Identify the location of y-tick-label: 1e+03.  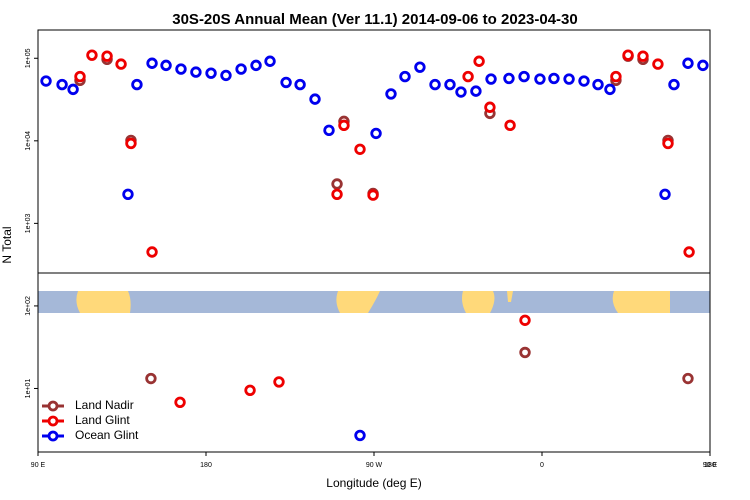
(28, 223).